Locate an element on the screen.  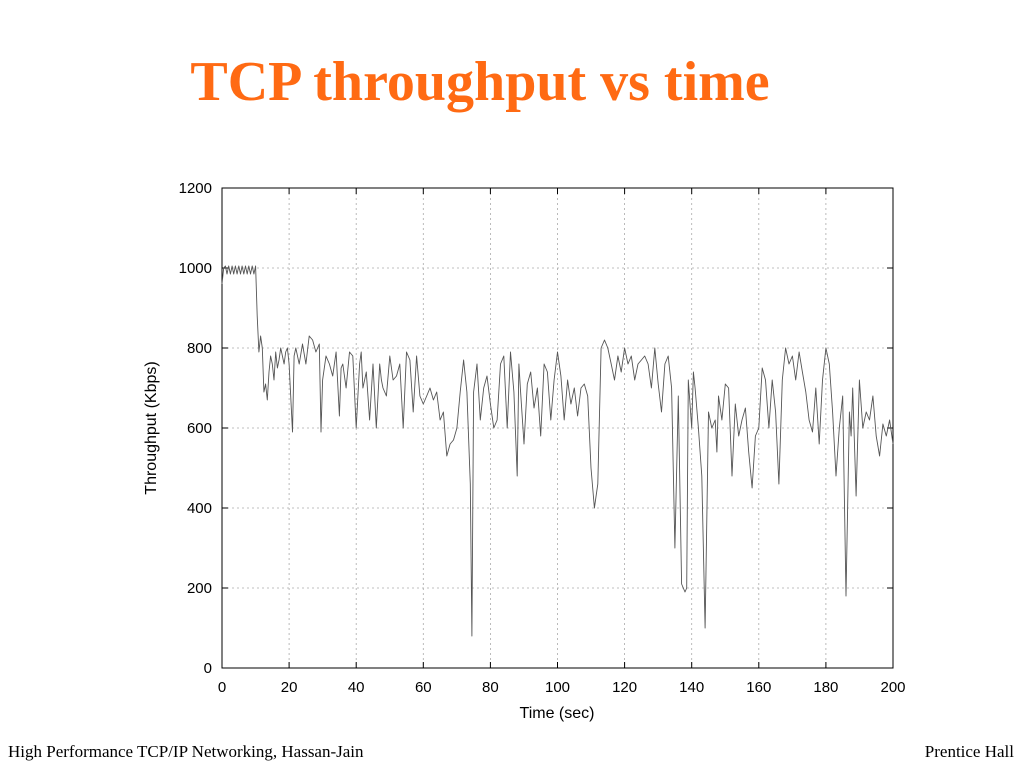
x-tick-label: 40 is located at coordinates (356, 687).